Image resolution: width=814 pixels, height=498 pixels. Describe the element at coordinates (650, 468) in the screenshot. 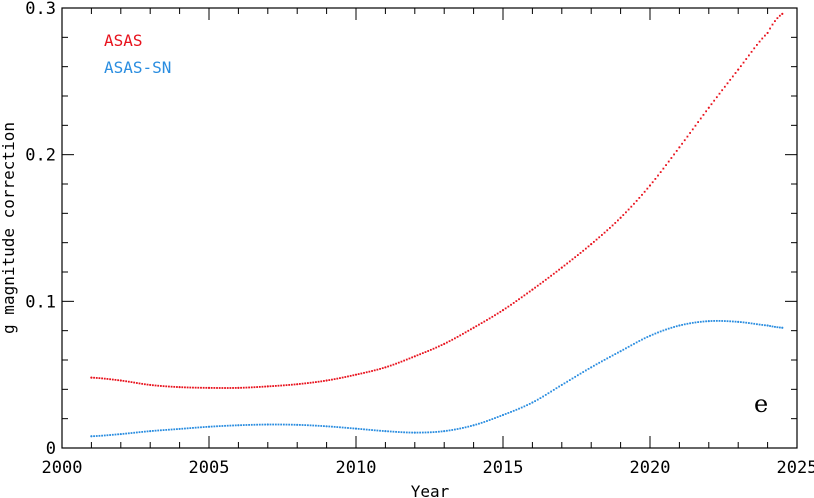

I see `x-tick-label: 2020` at that location.